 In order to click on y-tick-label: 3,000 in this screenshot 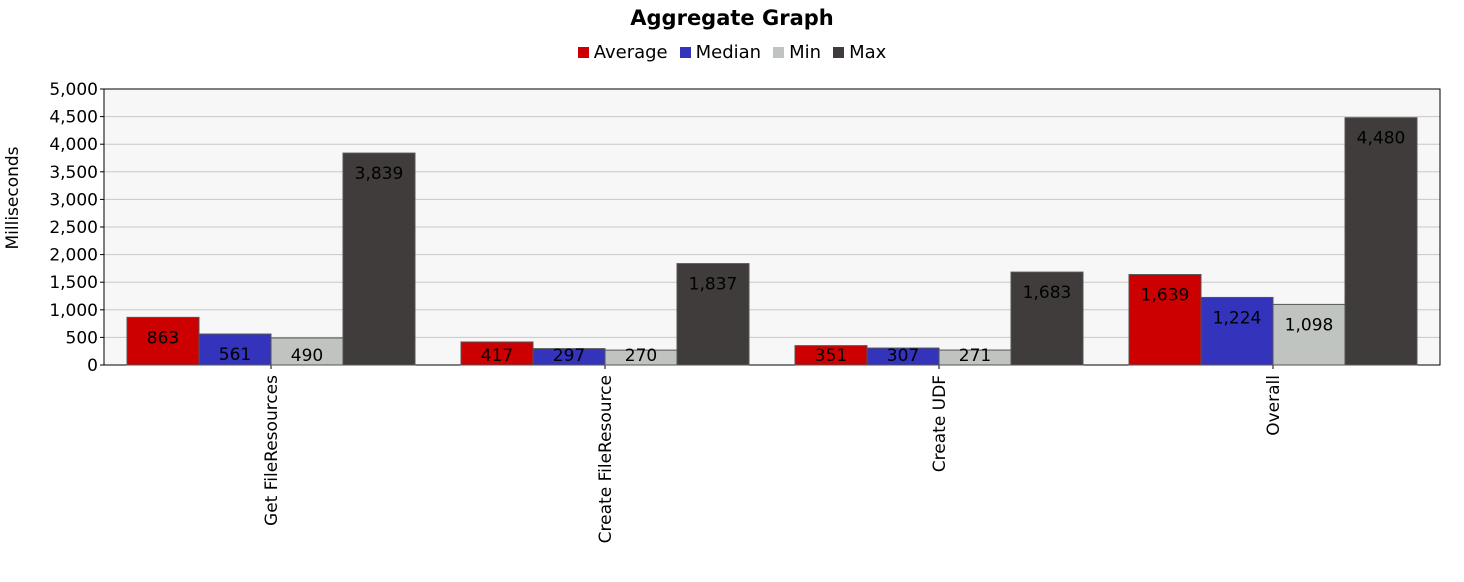, I will do `click(73, 200)`.